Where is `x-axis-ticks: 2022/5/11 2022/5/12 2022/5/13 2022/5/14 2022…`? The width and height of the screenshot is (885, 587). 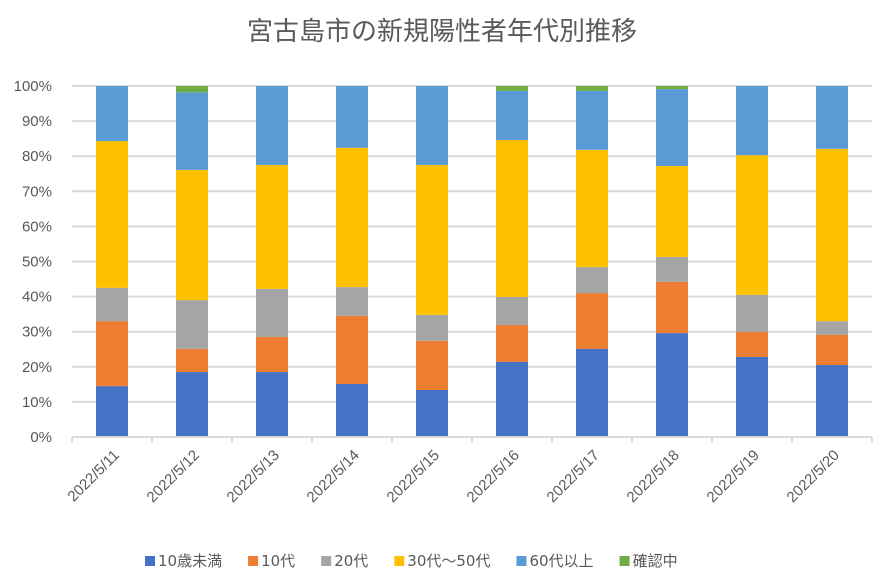
x-axis-ticks: 2022/5/11 2022/5/12 2022/5/13 2022/5/14 2022… is located at coordinates (453, 476).